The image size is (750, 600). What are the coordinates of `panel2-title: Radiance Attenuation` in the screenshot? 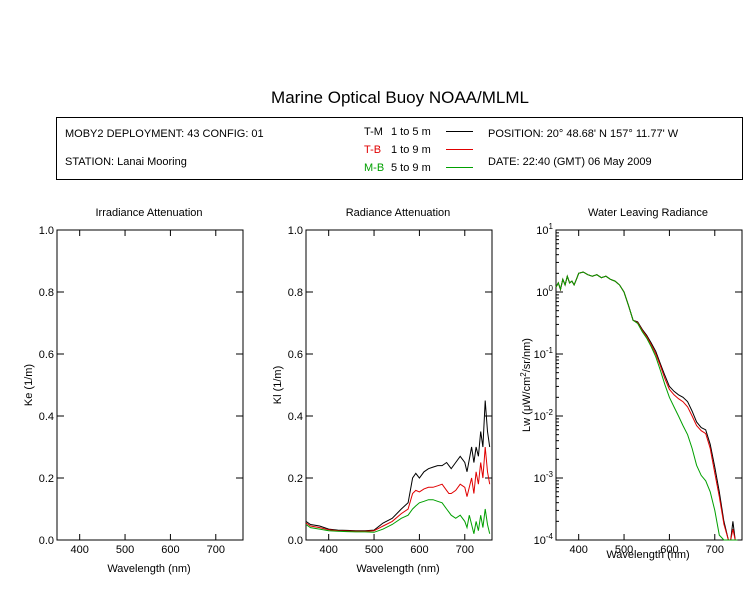 It's located at (398, 213).